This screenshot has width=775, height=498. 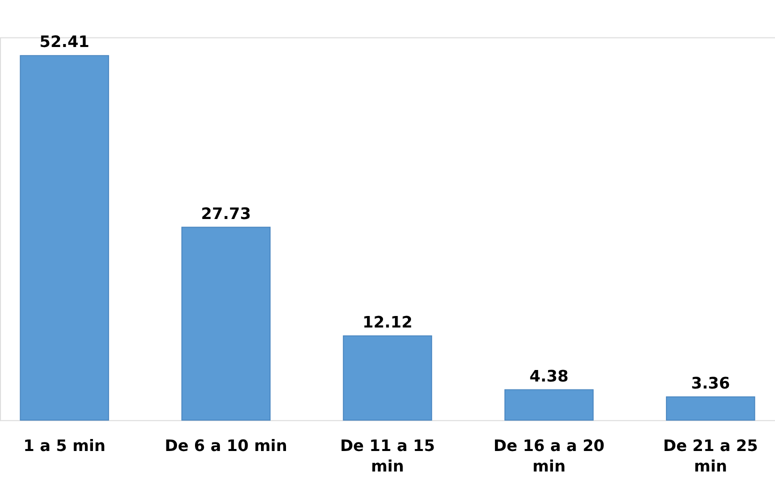 What do you see at coordinates (387, 456) in the screenshot?
I see `x-tick-label: De 11 a 15 min` at bounding box center [387, 456].